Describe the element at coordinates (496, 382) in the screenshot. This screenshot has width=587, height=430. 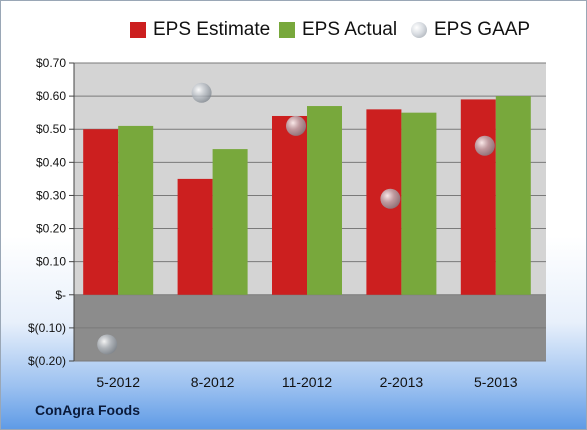
I see `x-category-label: 5-2013` at that location.